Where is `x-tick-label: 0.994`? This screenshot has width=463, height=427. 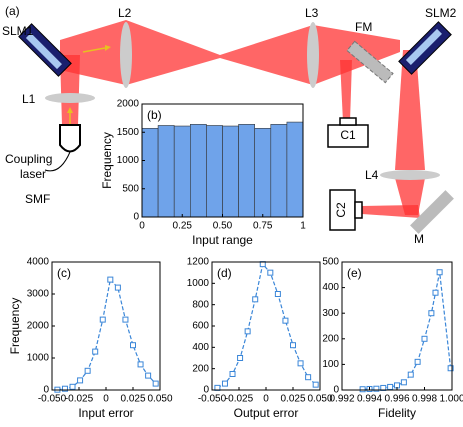
x-tick-label: 0.994 is located at coordinates (369, 399).